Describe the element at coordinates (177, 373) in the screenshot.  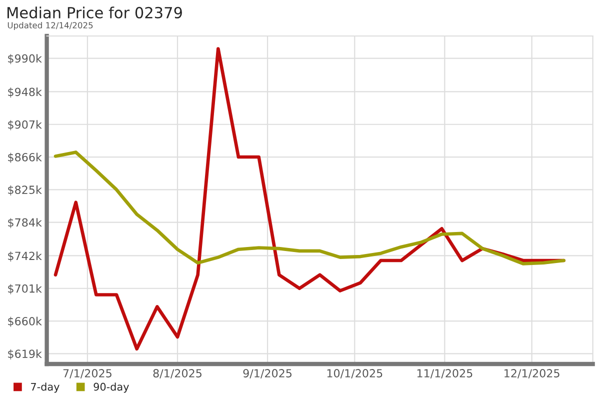
I see `x-tick-label: 8/1/2025` at that location.